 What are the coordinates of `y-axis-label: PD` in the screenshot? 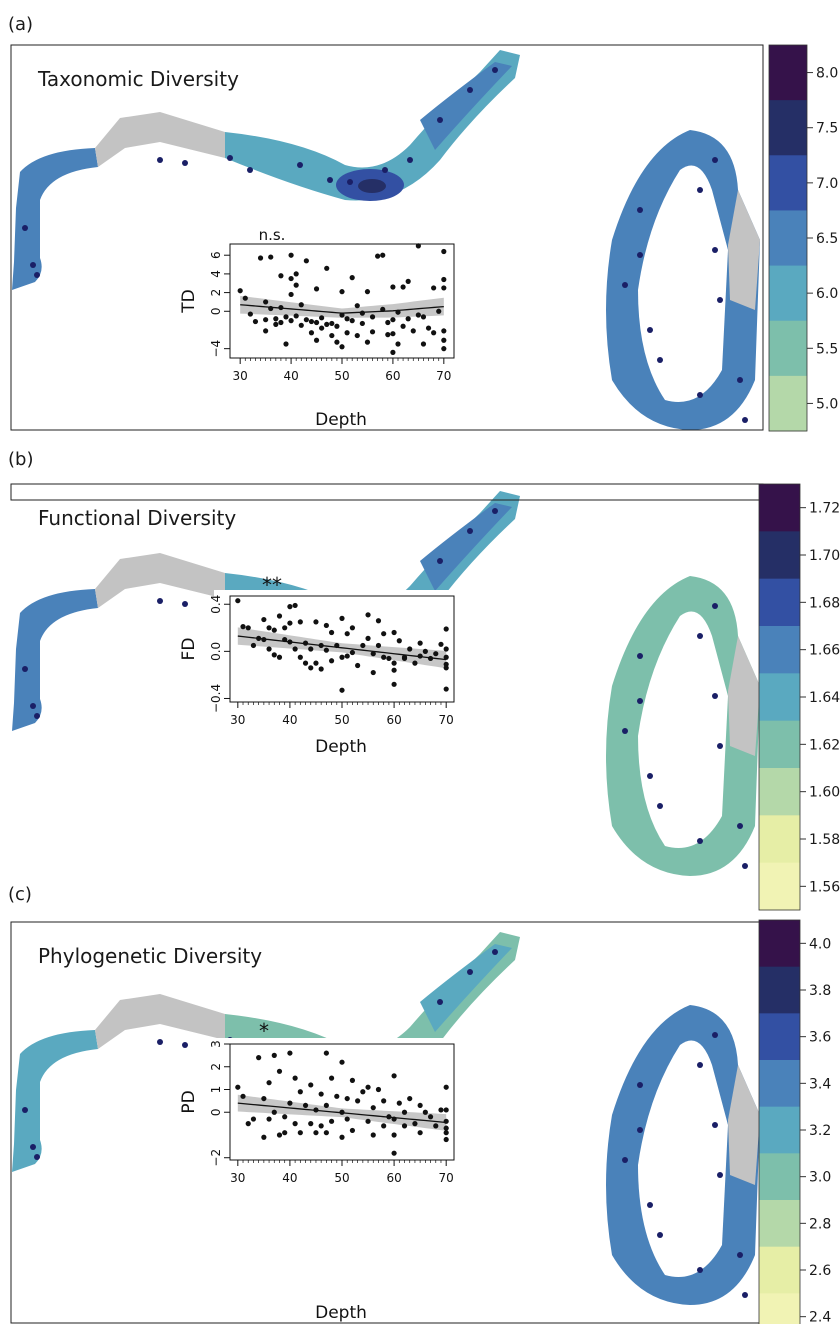 It's located at (189, 1101).